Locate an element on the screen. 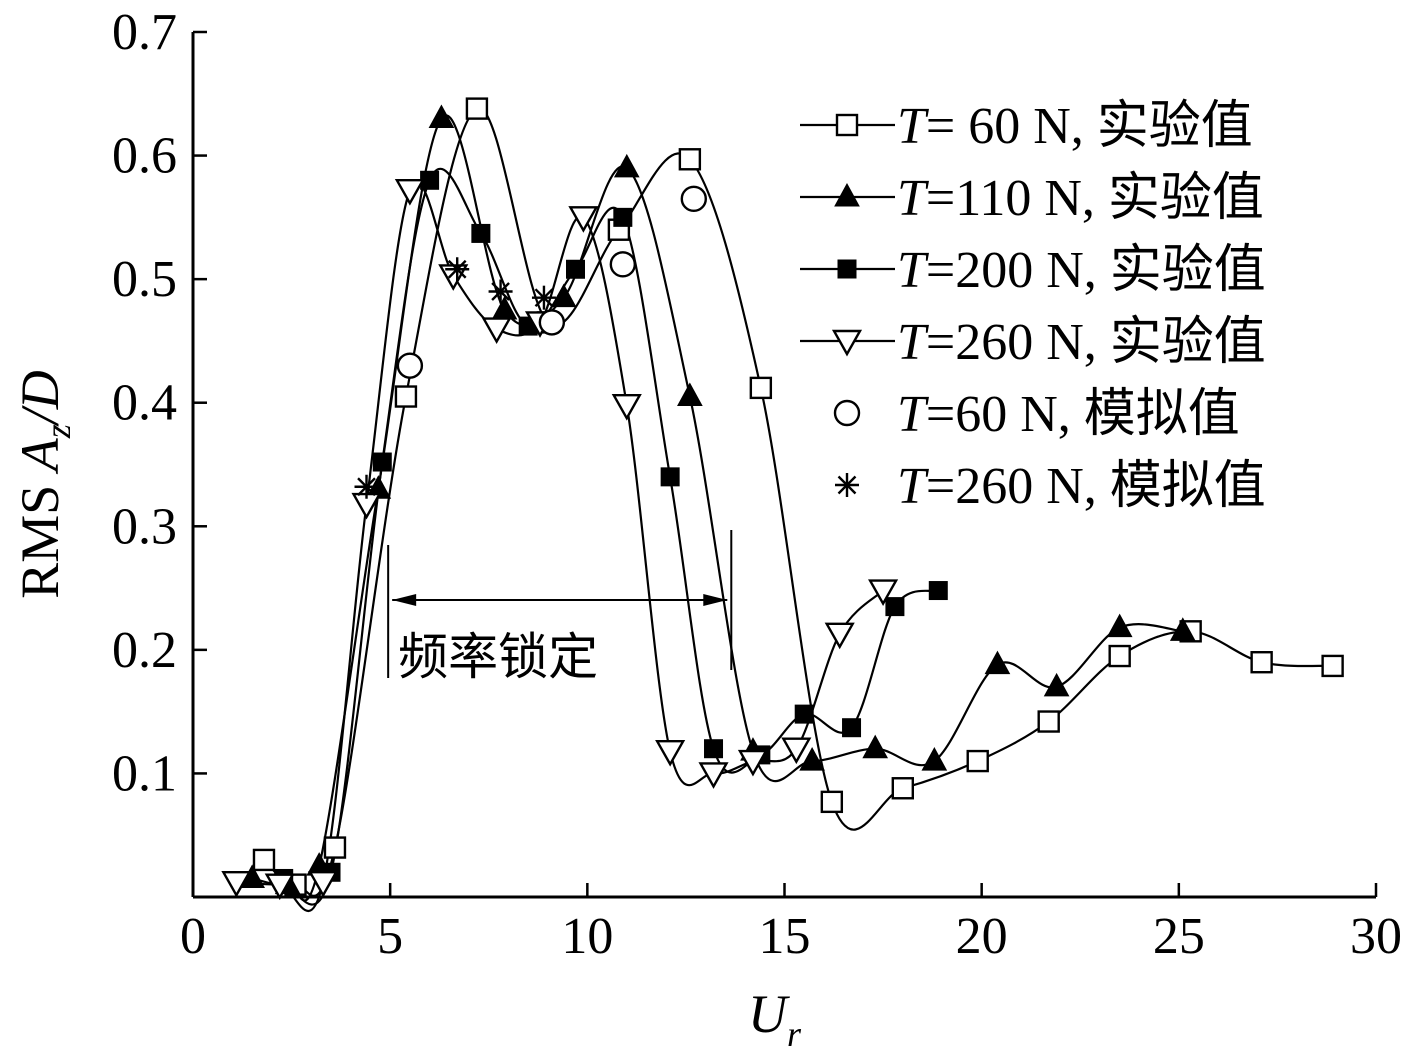 This screenshot has height=1055, width=1415. y-tick-label: 0.6 is located at coordinates (144, 156).